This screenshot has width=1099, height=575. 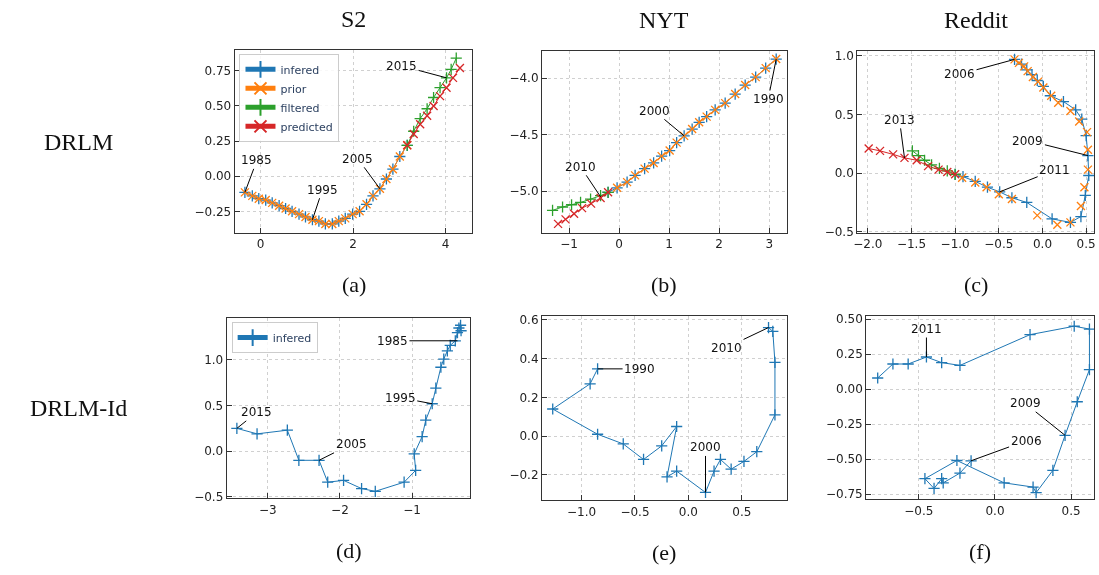 What do you see at coordinates (349, 550) in the screenshot?
I see `x-axis-title: (d)` at bounding box center [349, 550].